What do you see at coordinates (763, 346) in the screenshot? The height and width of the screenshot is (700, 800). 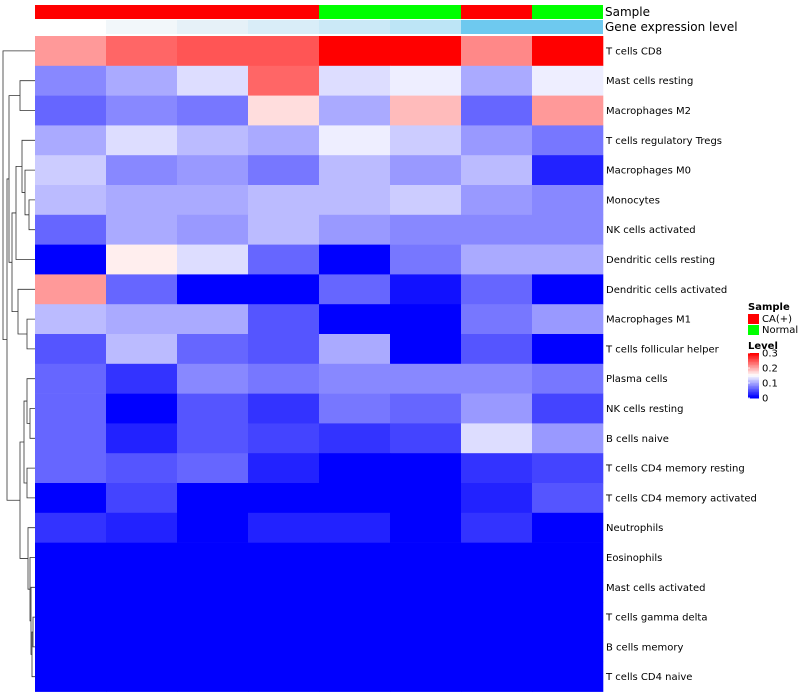 I see `level-legend-title: Level` at bounding box center [763, 346].